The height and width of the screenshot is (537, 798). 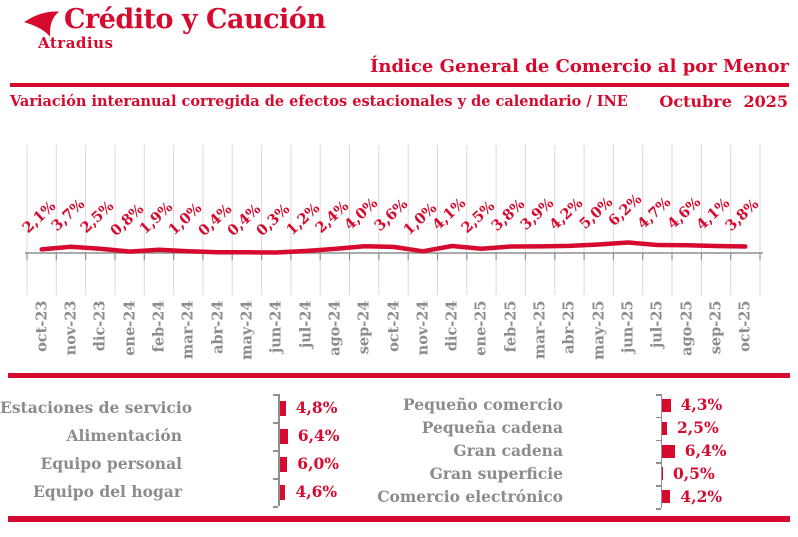 I want to click on page-title: Índice General de Comercio al por Menor, so click(x=579, y=66).